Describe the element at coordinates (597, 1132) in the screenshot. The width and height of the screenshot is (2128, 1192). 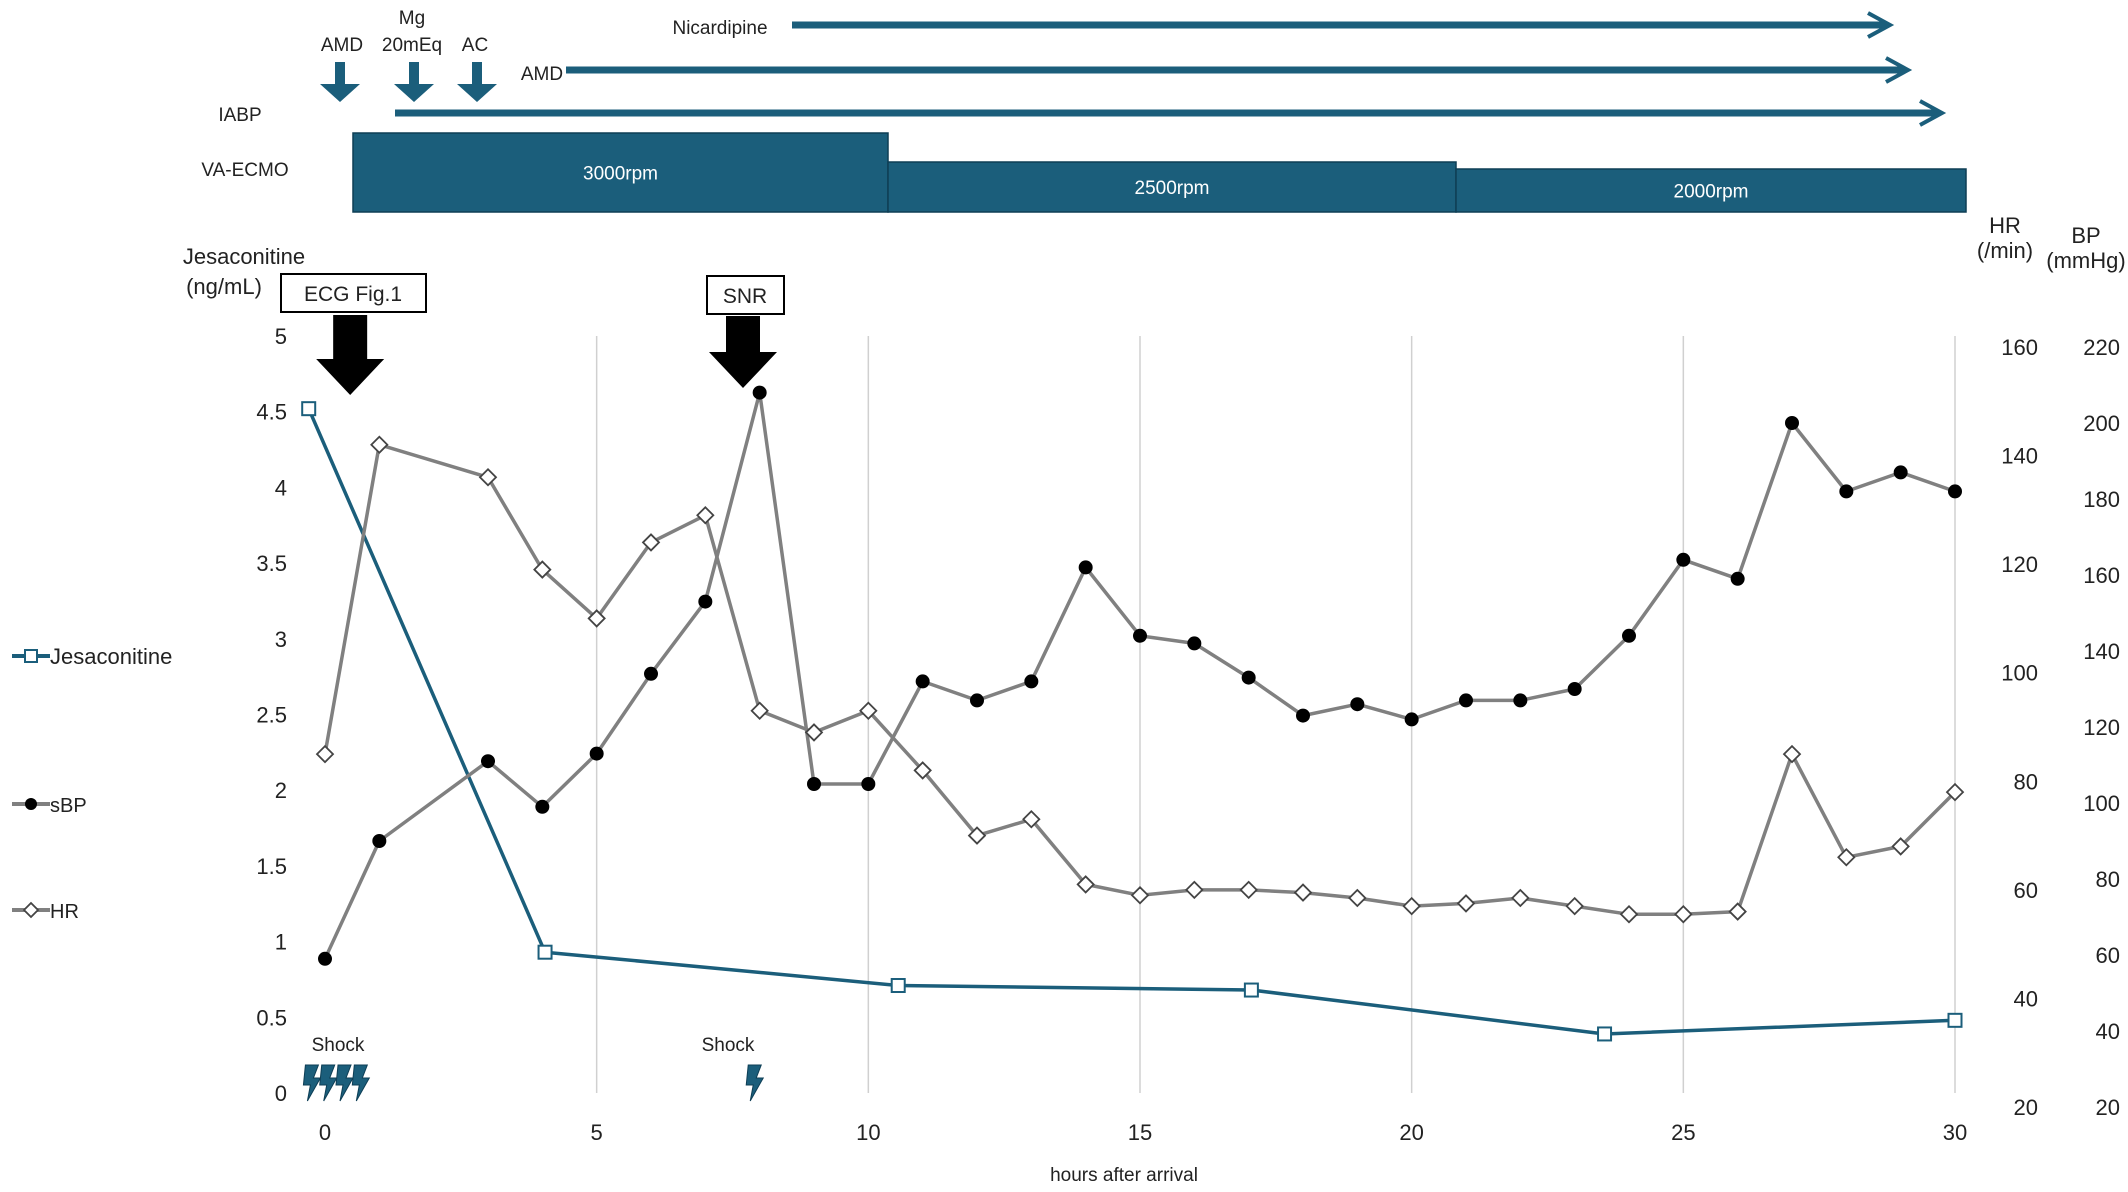
I see `x-tick-label: 5` at that location.